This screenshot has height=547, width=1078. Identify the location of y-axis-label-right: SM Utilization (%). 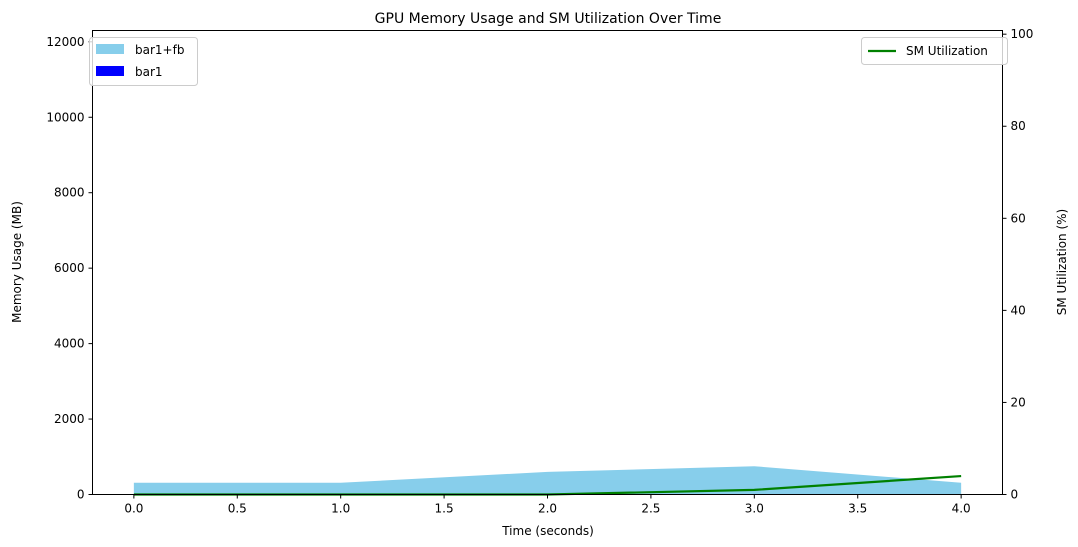
(1062, 262).